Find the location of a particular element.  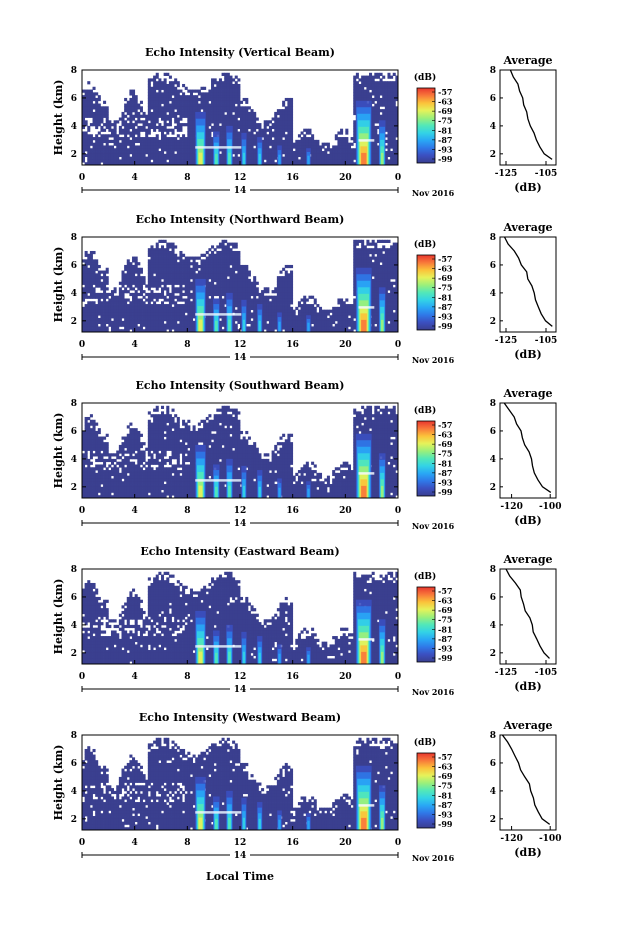

x-tick-label: 20 is located at coordinates (345, 843).